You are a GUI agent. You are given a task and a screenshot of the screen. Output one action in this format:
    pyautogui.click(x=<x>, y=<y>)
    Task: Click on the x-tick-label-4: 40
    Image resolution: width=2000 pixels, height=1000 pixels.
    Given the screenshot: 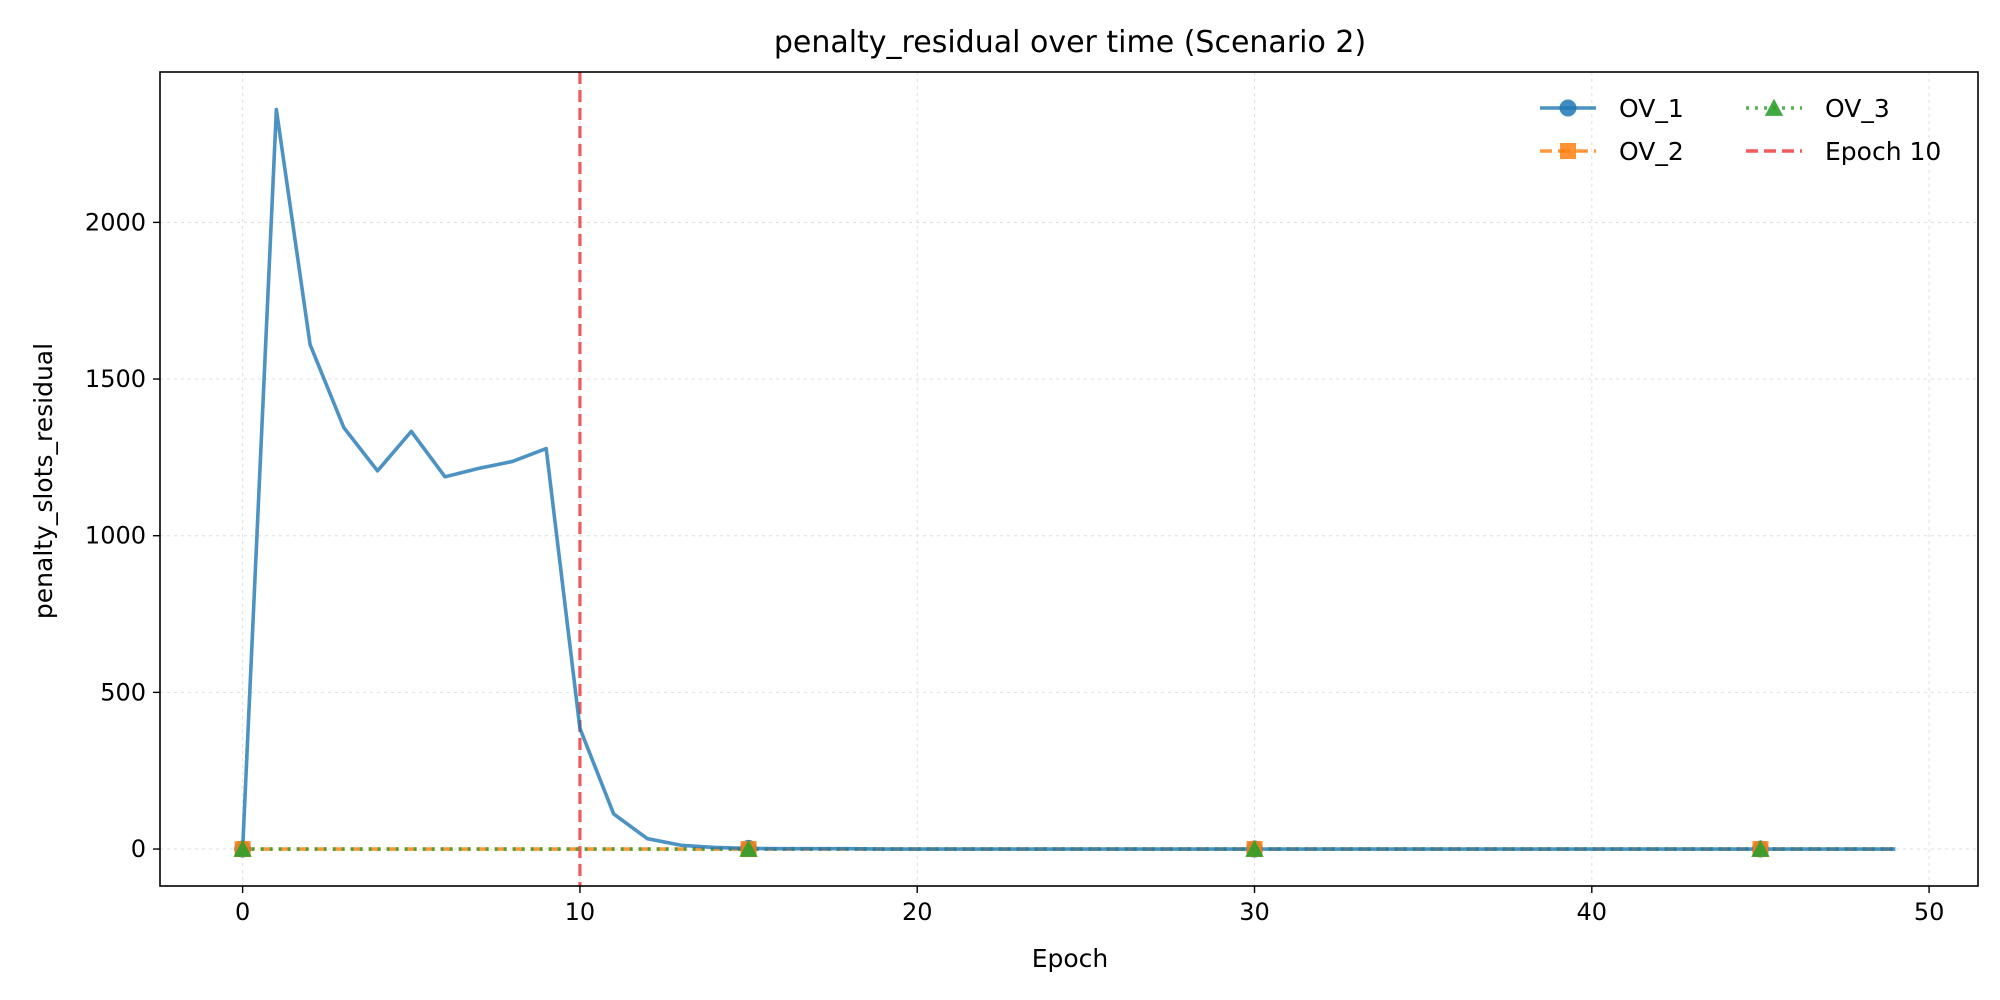 What is the action you would take?
    pyautogui.click(x=1592, y=912)
    